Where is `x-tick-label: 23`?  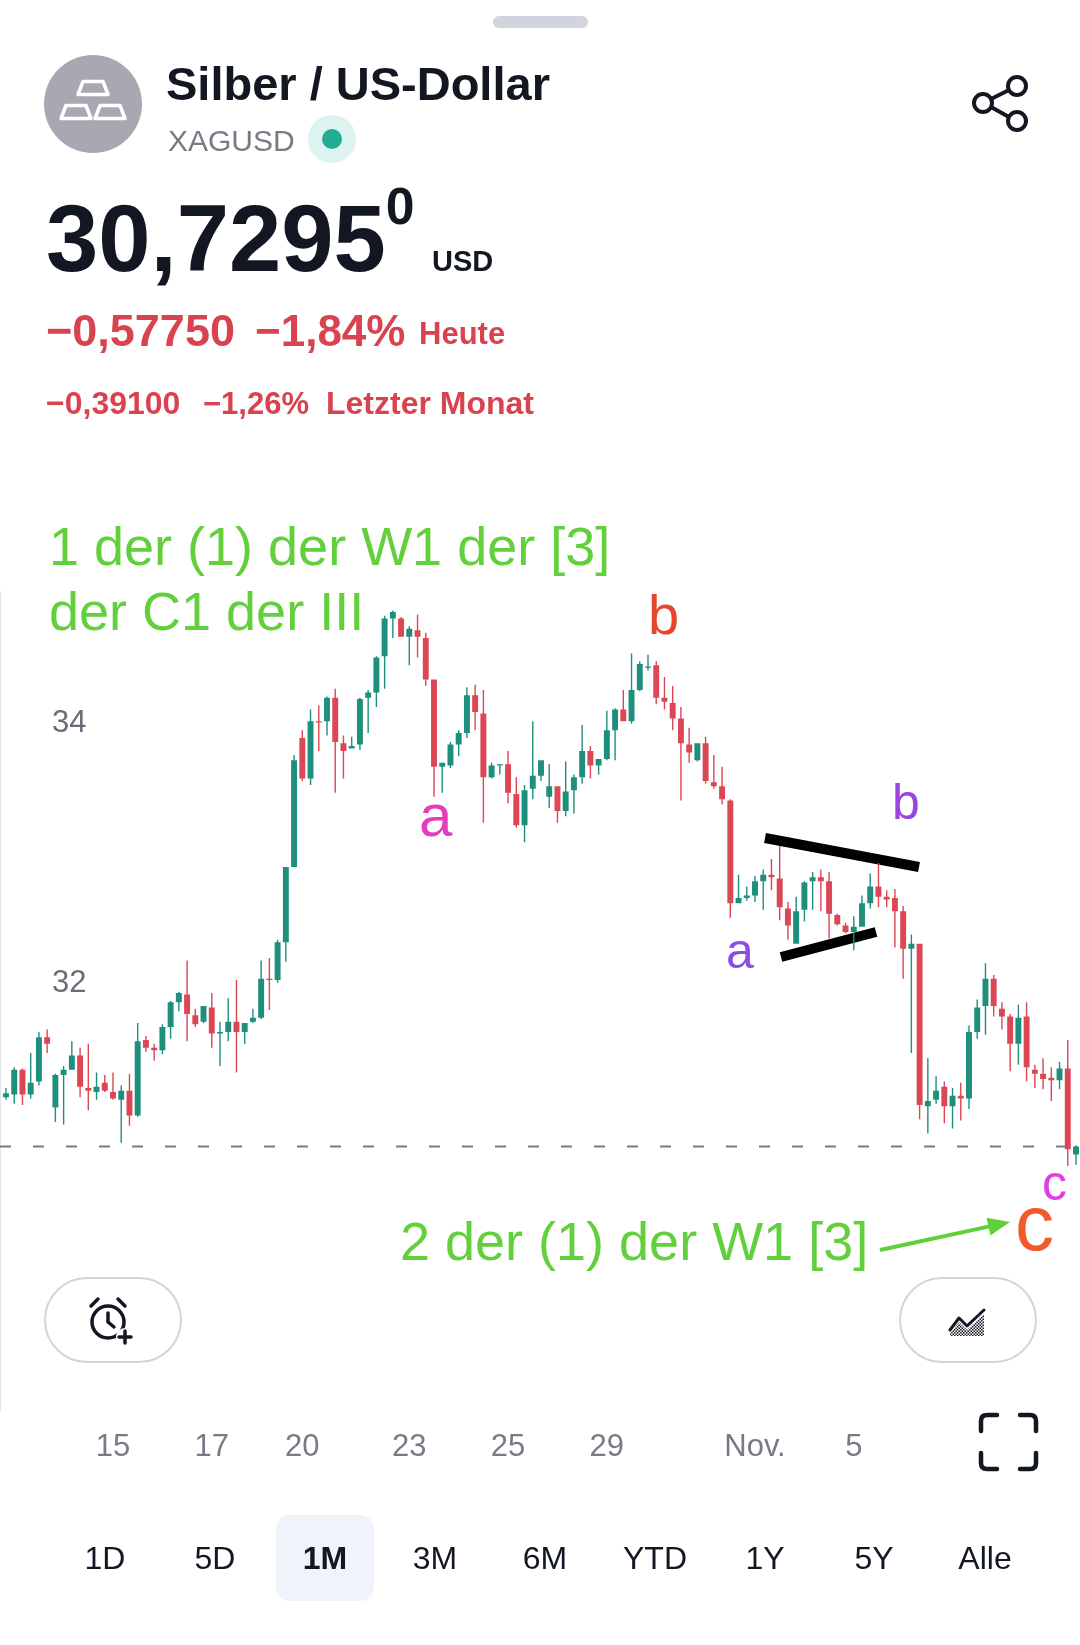 x-tick-label: 23 is located at coordinates (409, 1445).